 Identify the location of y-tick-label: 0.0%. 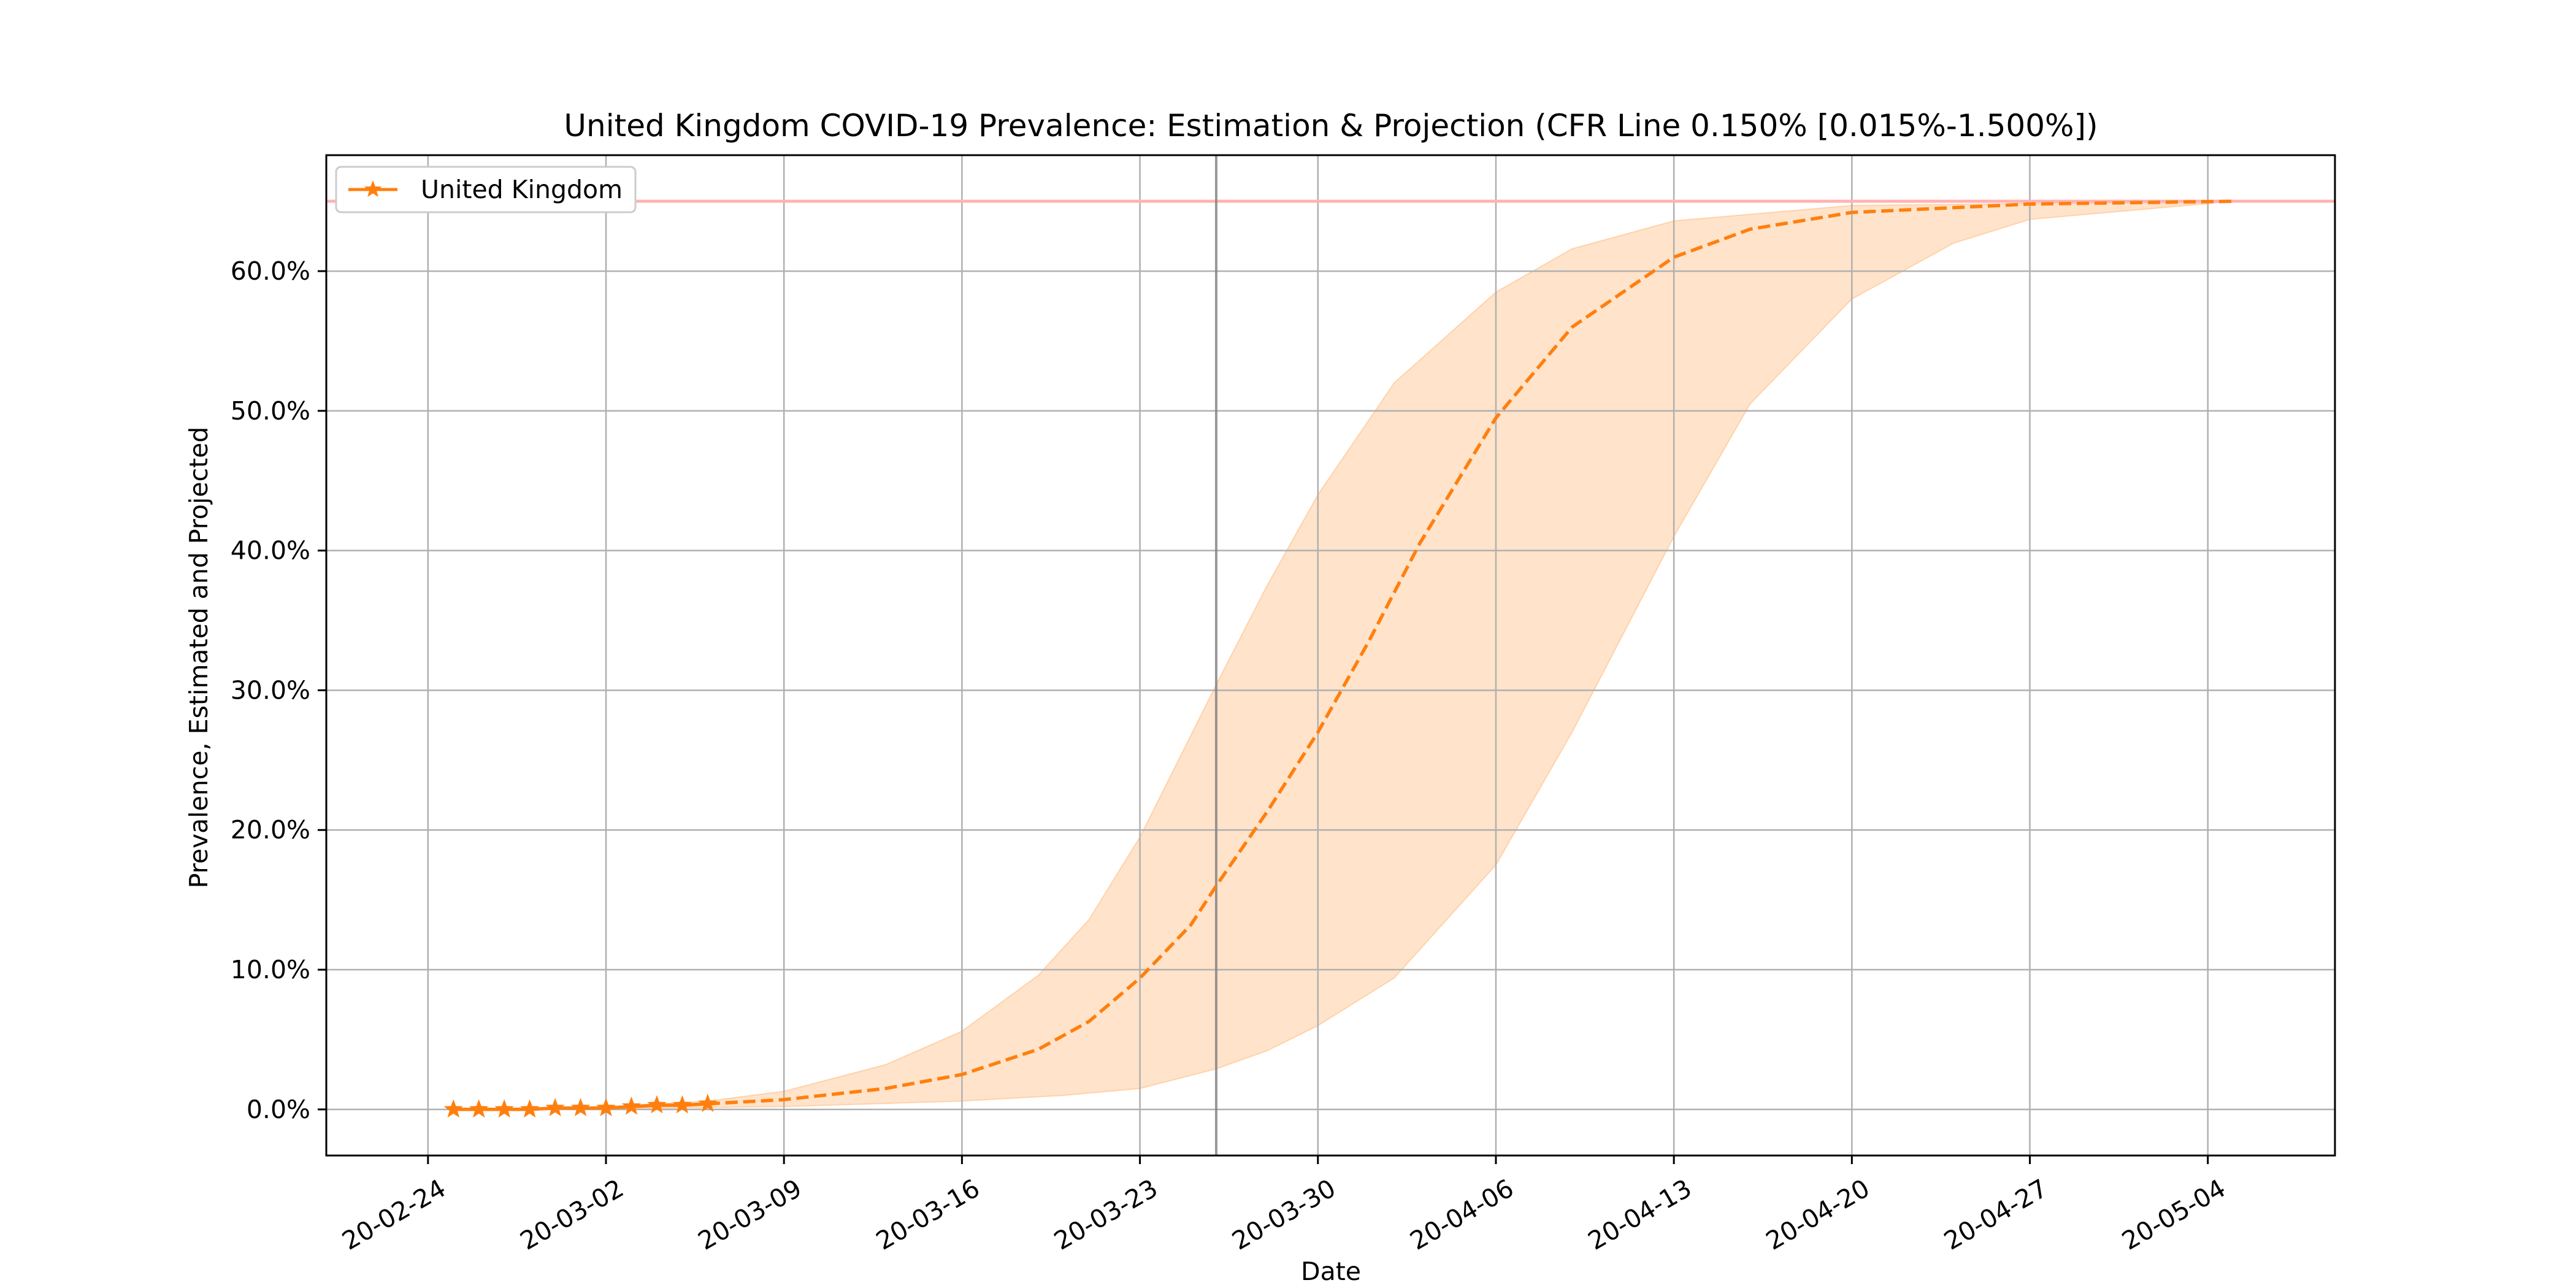
(278, 1109).